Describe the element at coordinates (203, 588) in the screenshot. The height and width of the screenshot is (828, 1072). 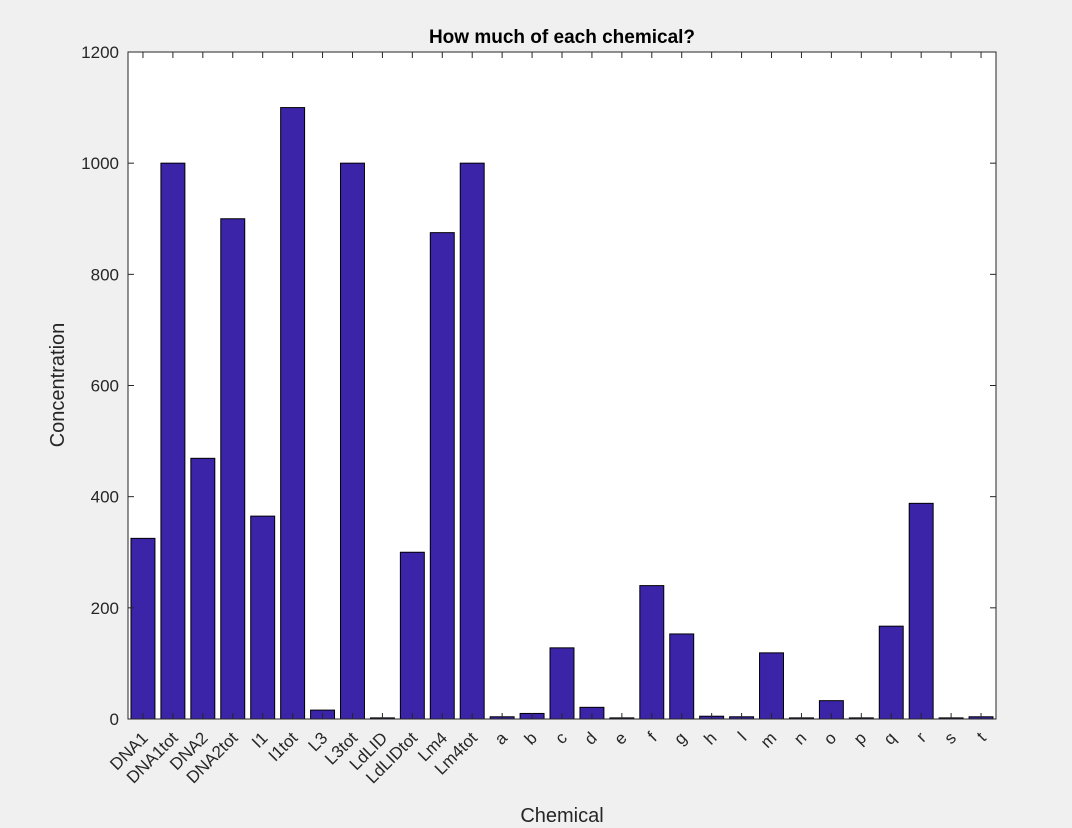
I see `bar-DNA2` at that location.